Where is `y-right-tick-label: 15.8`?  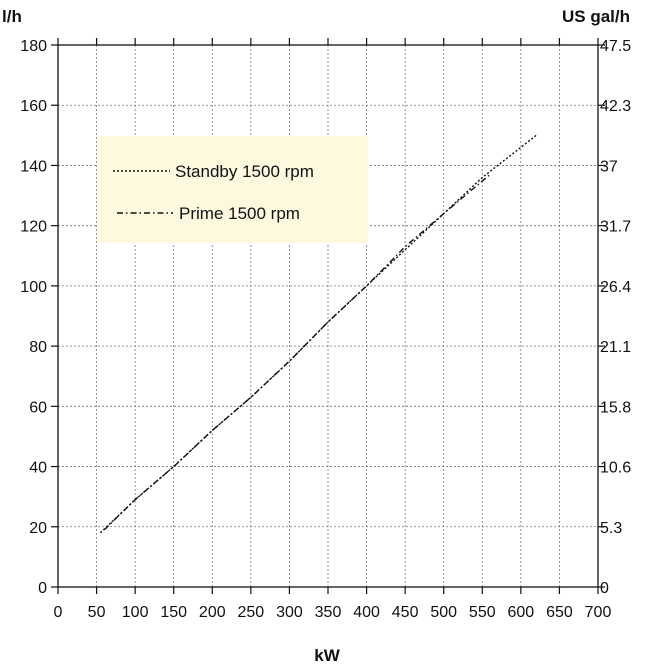
y-right-tick-label: 15.8 is located at coordinates (615, 407).